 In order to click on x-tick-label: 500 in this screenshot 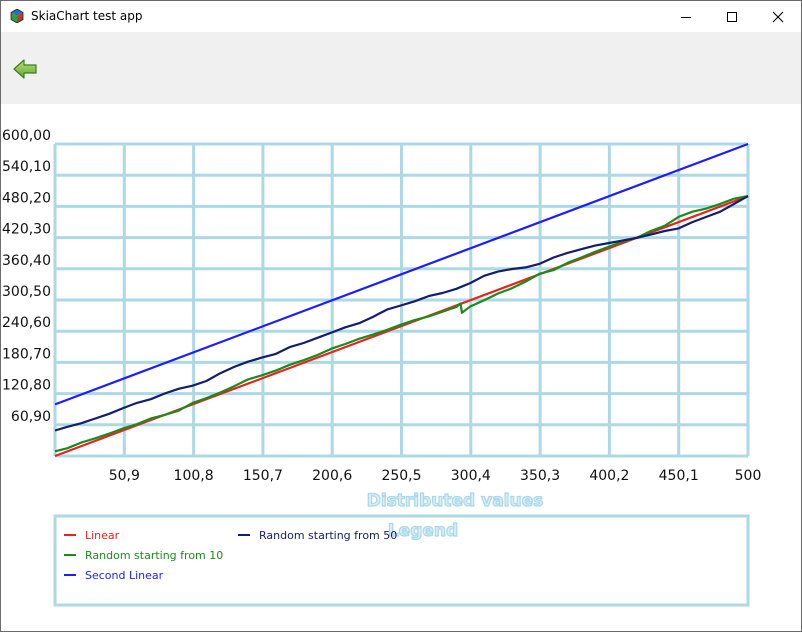, I will do `click(748, 476)`.